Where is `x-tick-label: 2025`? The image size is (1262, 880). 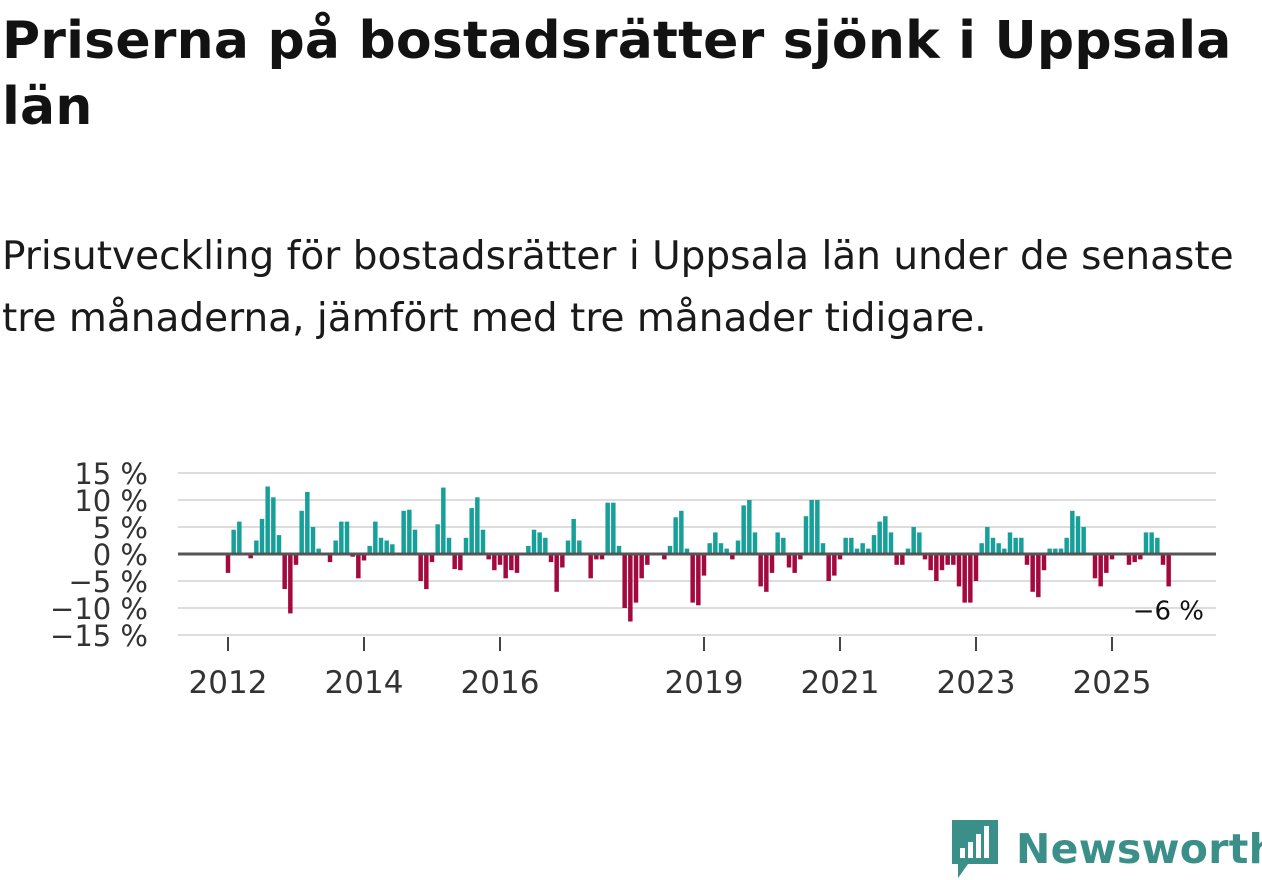 x-tick-label: 2025 is located at coordinates (1112, 683).